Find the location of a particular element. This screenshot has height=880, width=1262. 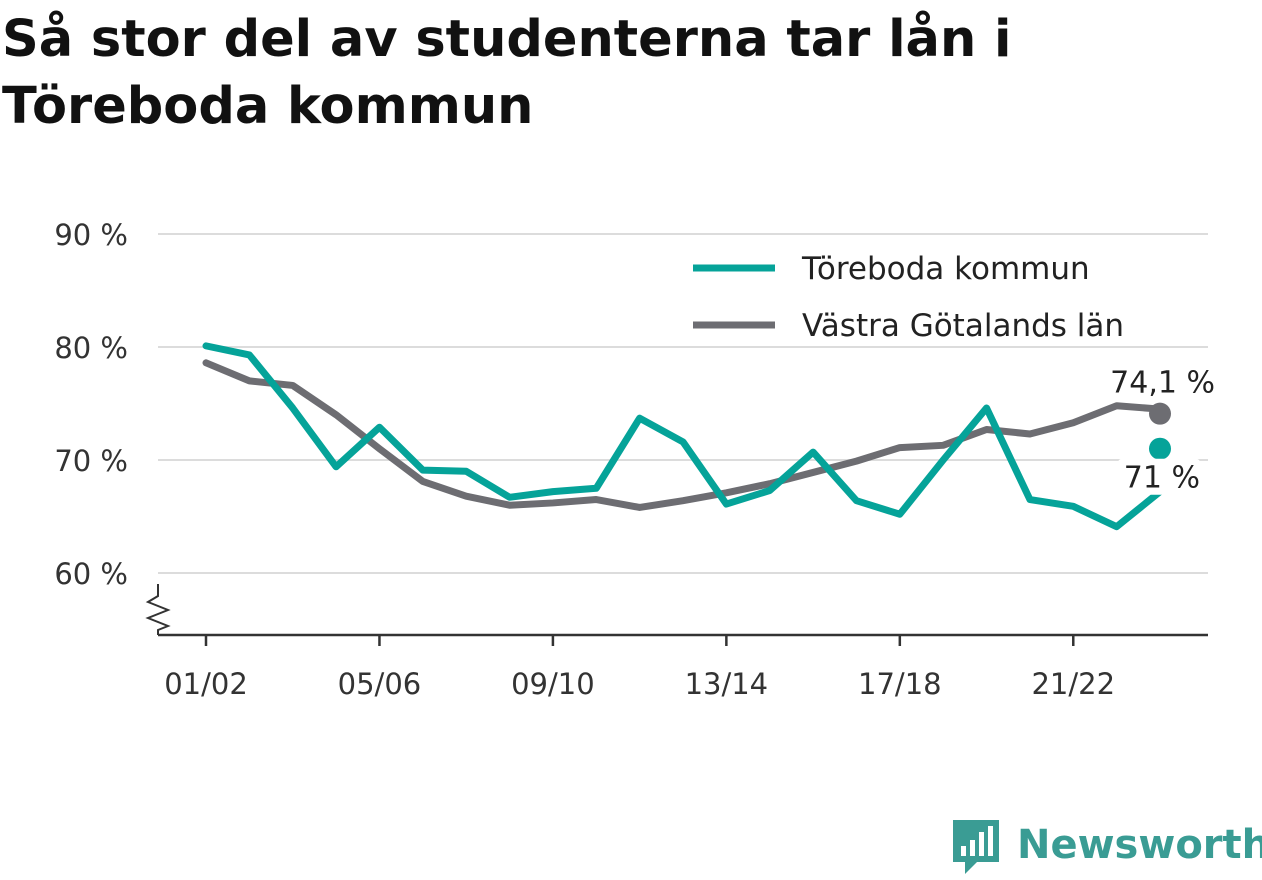

newsworthy-logo: Newsworthy is located at coordinates (1106, 847).